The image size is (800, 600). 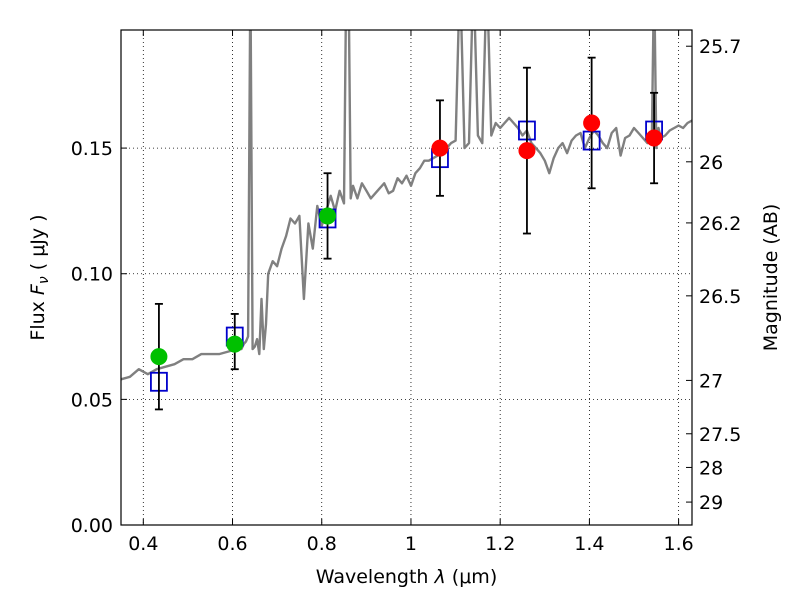 What do you see at coordinates (92, 526) in the screenshot?
I see `y-tick-label: 0.00` at bounding box center [92, 526].